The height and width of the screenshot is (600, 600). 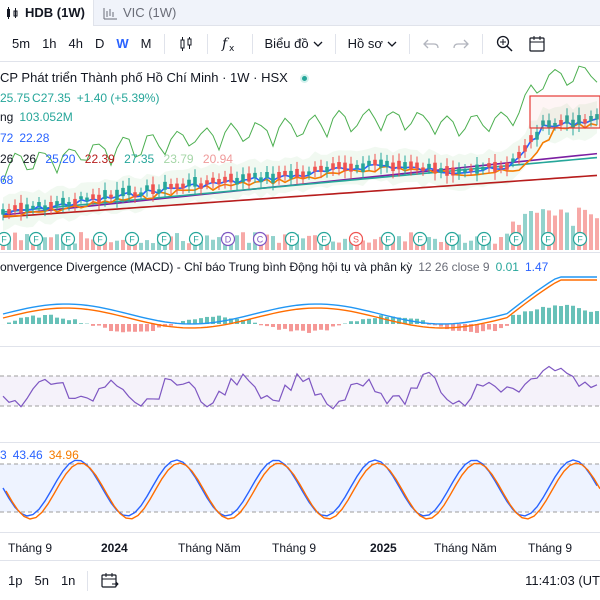 What do you see at coordinates (537, 44) in the screenshot?
I see `calendar-button` at bounding box center [537, 44].